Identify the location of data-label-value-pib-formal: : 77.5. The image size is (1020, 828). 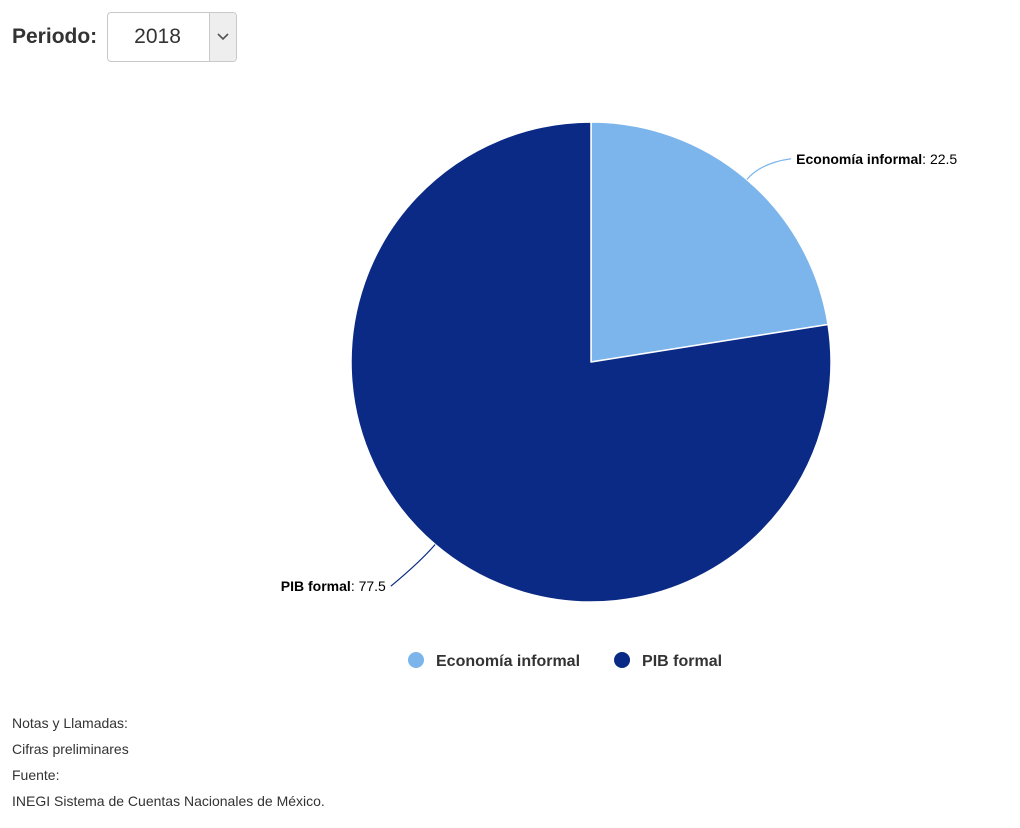
(368, 586).